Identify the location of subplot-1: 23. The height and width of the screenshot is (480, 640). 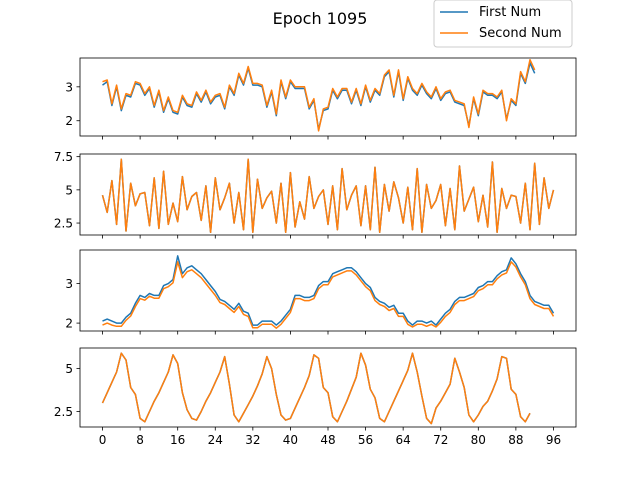
(321, 98).